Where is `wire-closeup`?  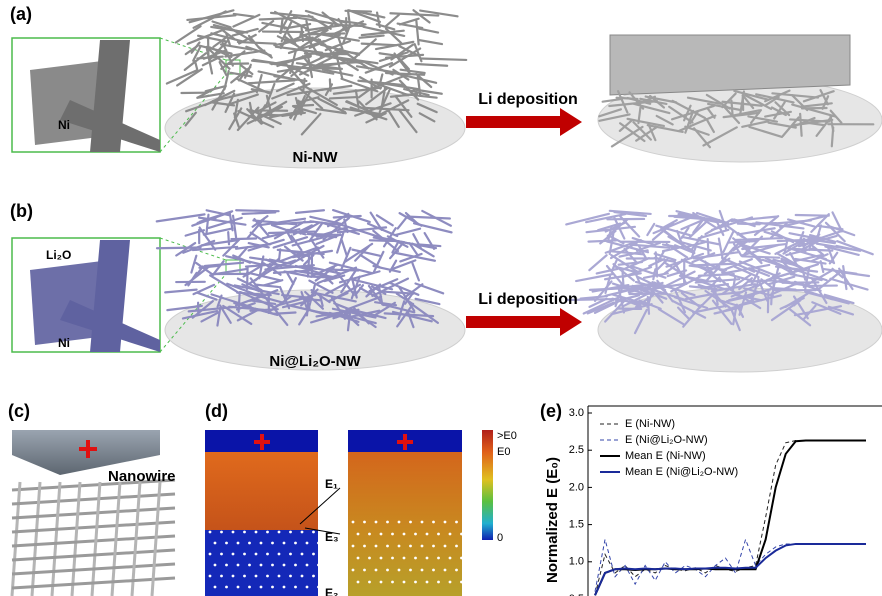
wire-closeup is located at coordinates (110, 296).